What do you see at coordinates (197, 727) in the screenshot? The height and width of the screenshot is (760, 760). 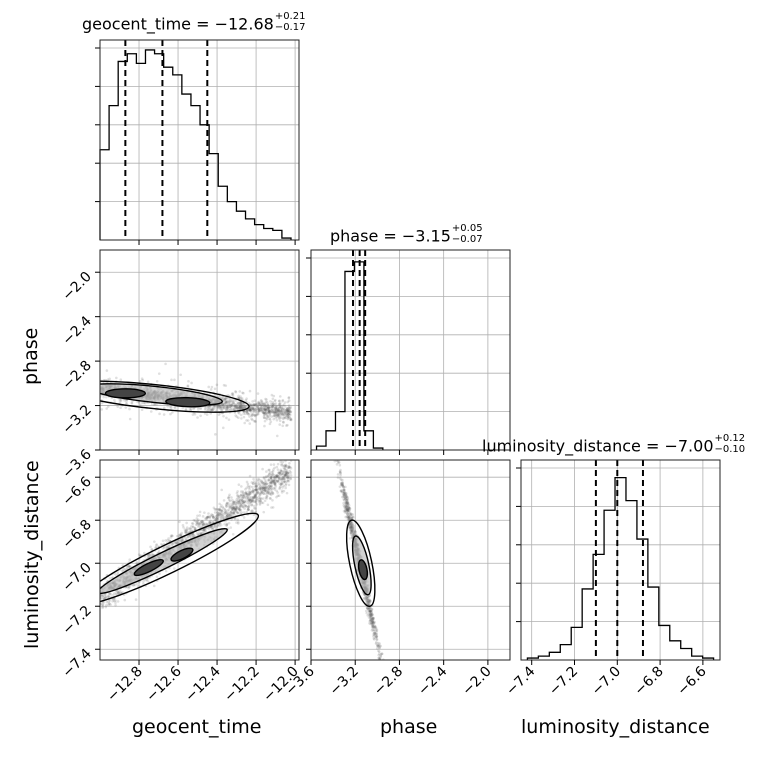 I see `xlabel-geocent-time: geocent_time` at bounding box center [197, 727].